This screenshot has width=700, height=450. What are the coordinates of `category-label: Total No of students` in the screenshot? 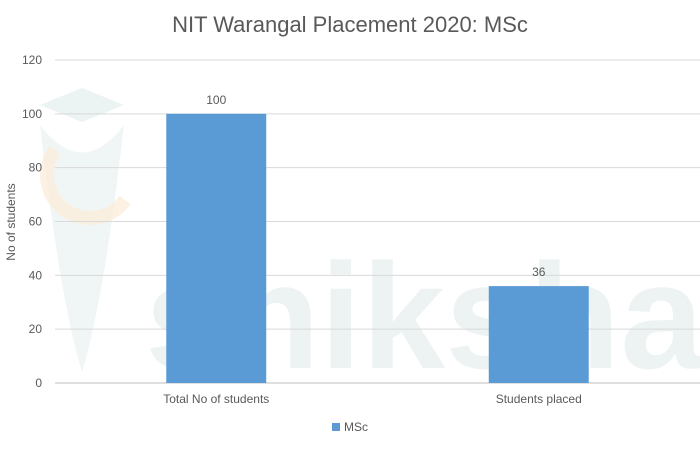 It's located at (216, 399).